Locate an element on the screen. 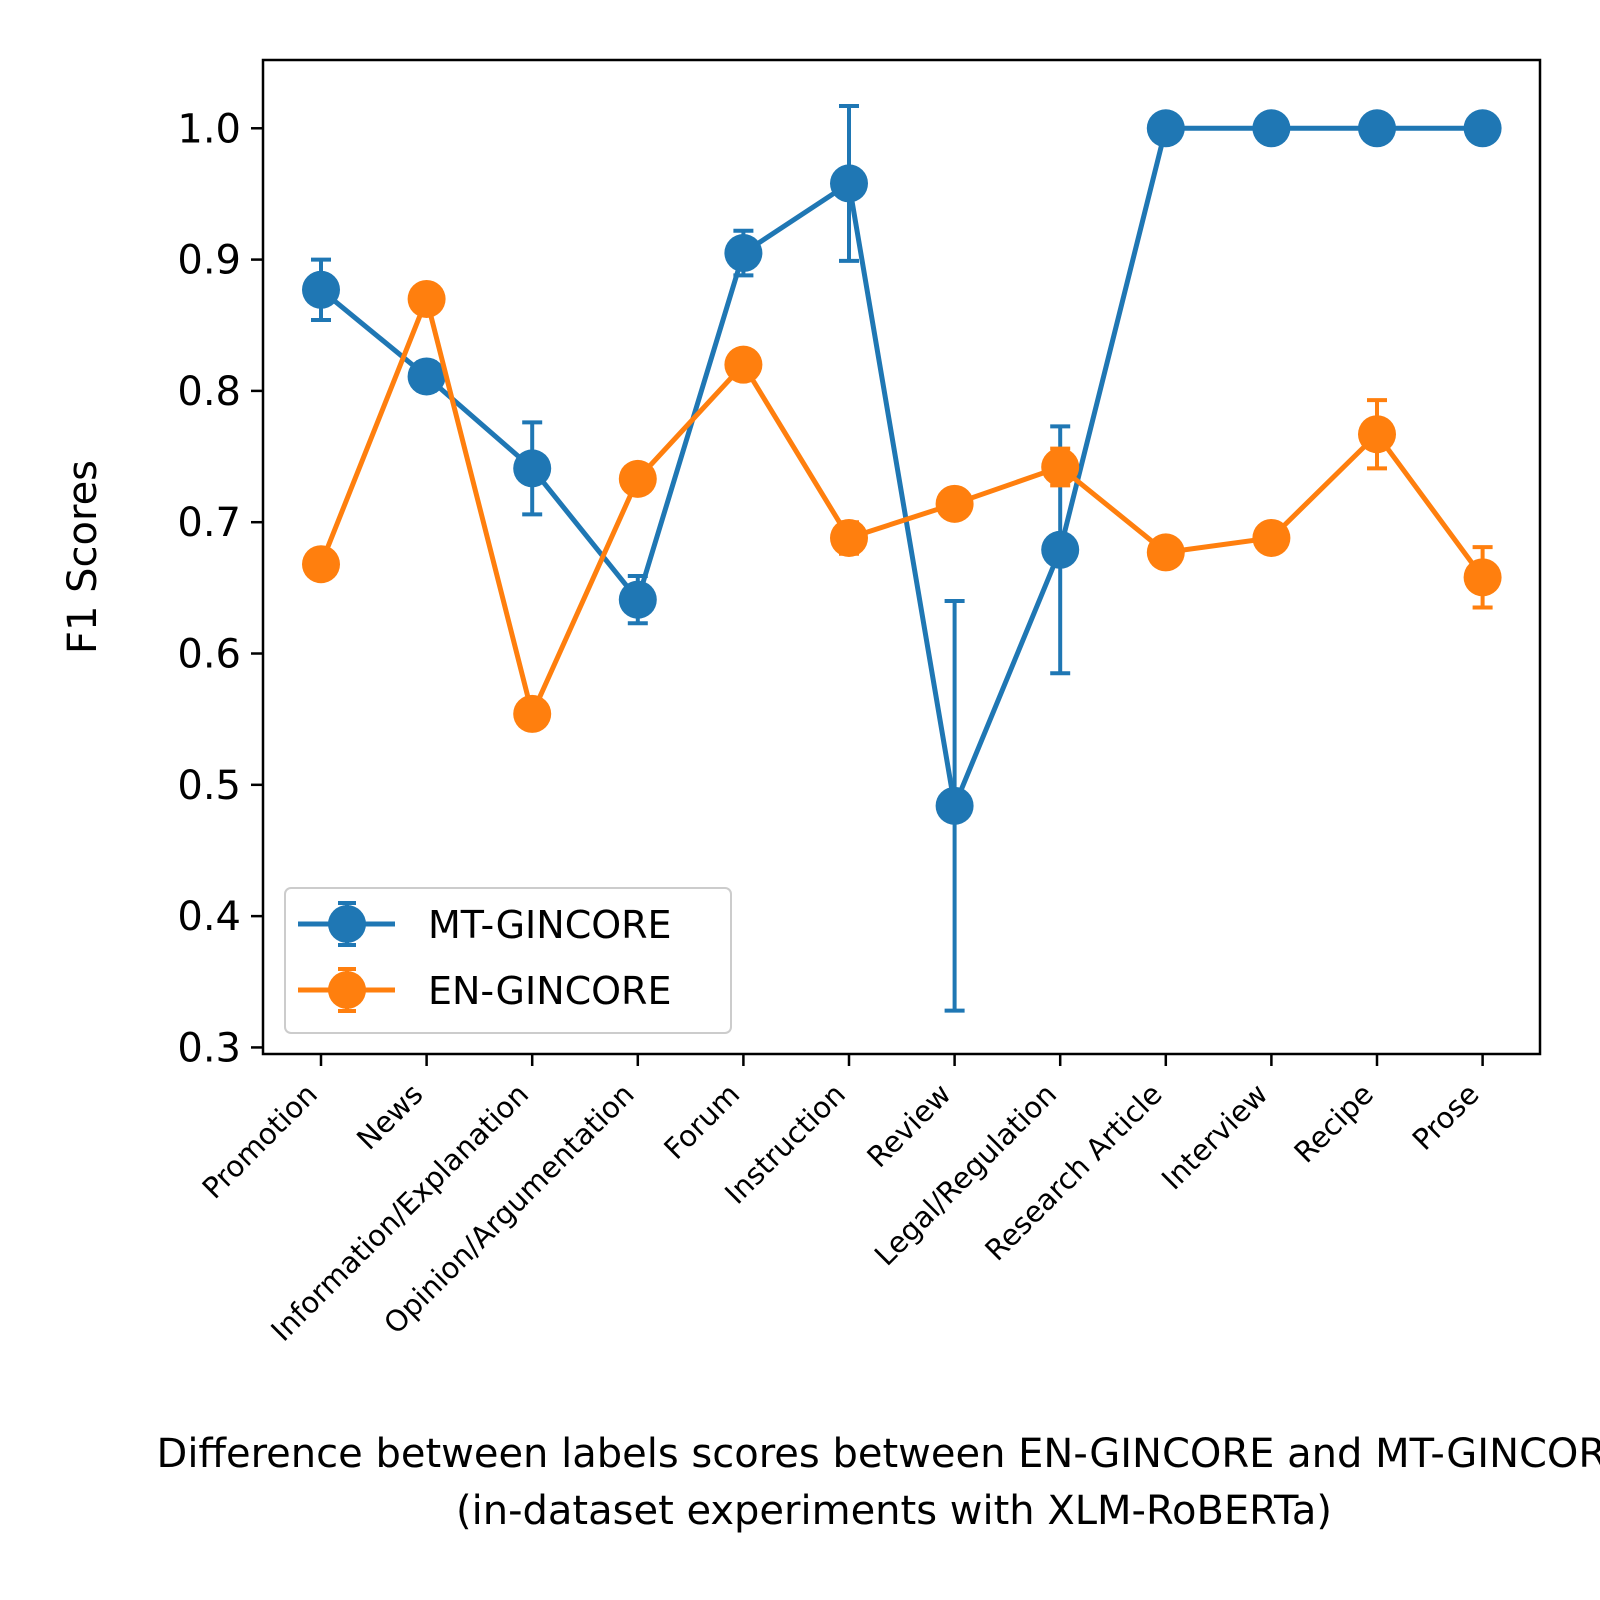 The image size is (1600, 1600). legend-item-en-gincore: EN-GINCORE is located at coordinates (484, 990).